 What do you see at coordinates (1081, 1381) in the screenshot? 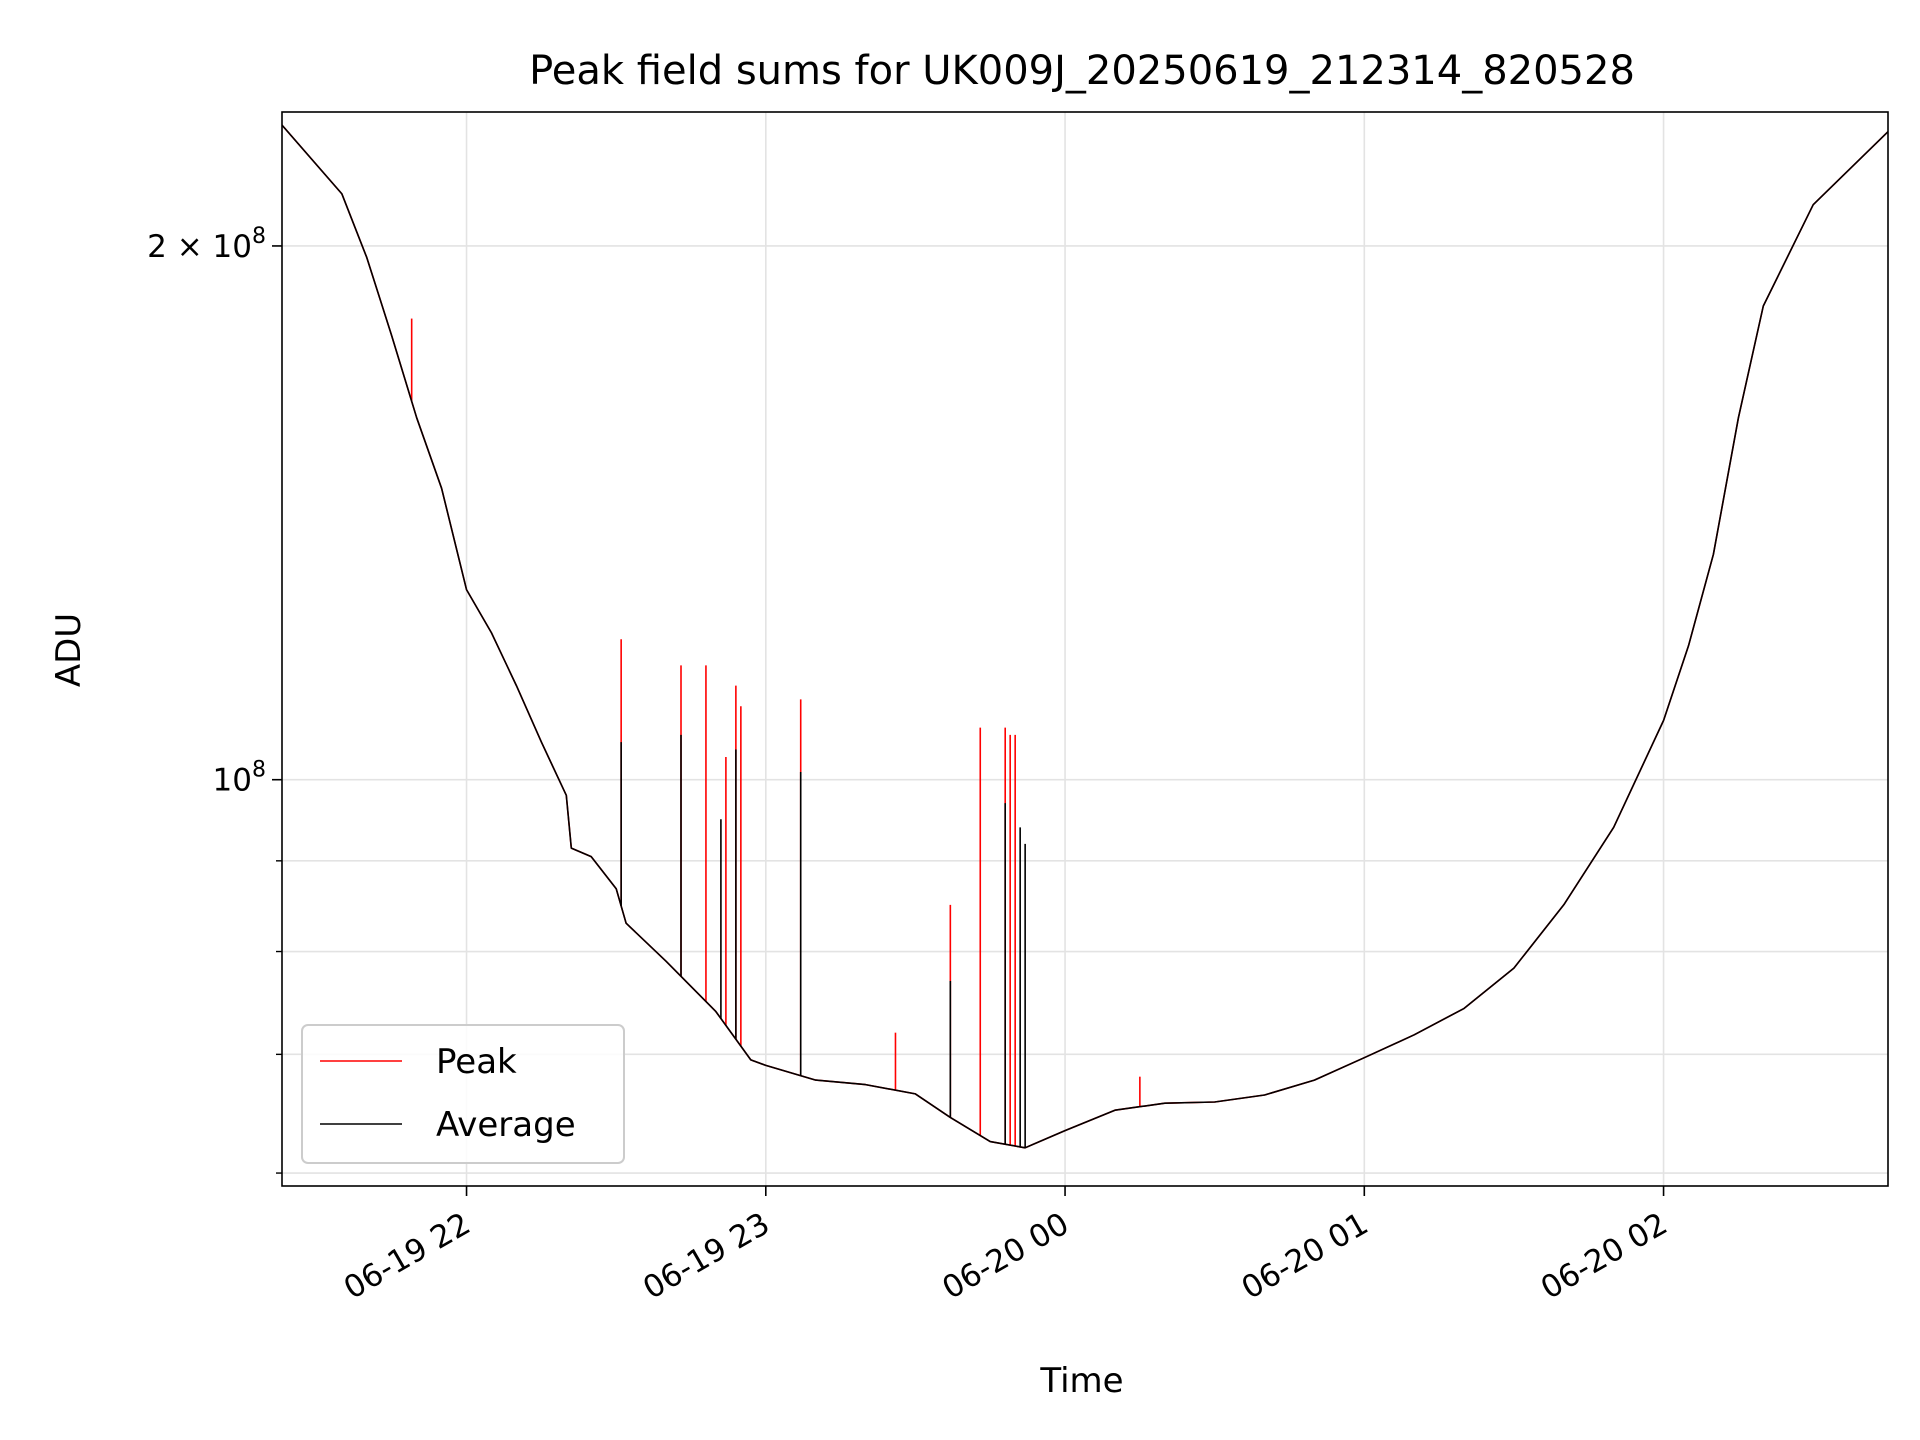
I see `x-axis-label: Time` at bounding box center [1081, 1381].